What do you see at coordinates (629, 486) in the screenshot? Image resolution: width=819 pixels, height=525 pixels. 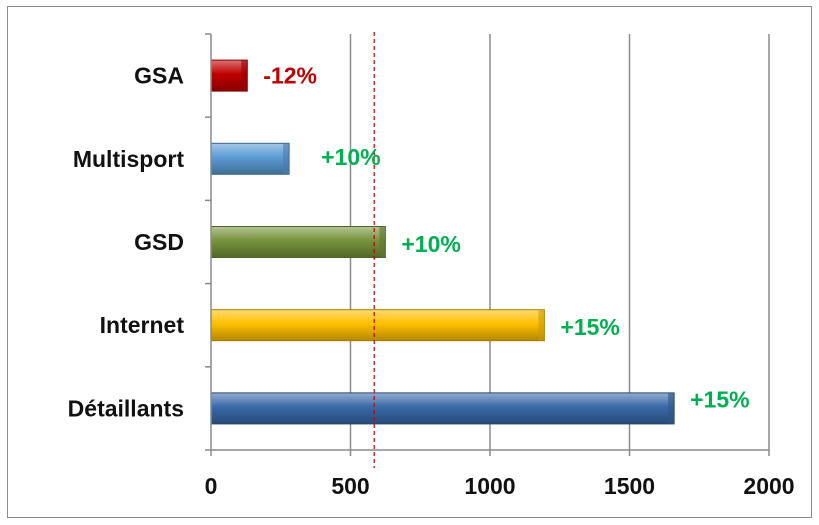 I see `x-tick-label: 1500` at bounding box center [629, 486].